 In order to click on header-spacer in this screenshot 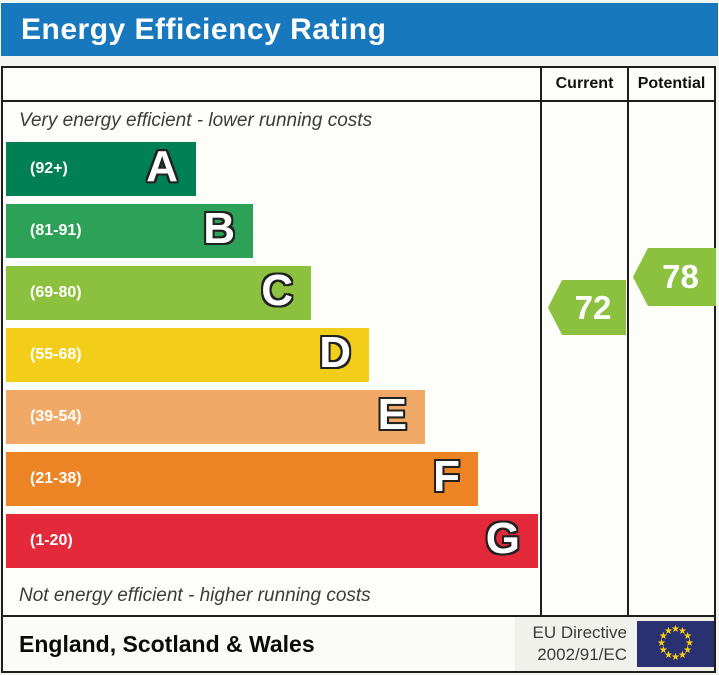, I will do `click(271, 84)`.